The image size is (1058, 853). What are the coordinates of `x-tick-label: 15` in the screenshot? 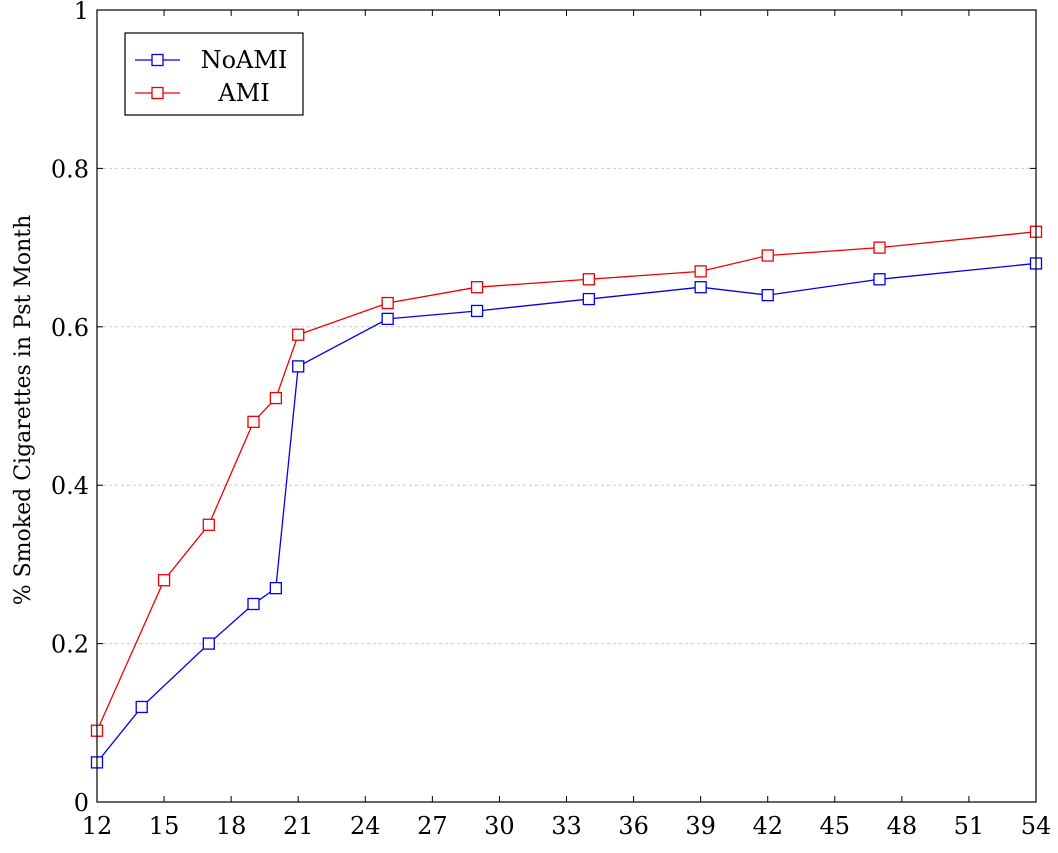 It's located at (164, 826).